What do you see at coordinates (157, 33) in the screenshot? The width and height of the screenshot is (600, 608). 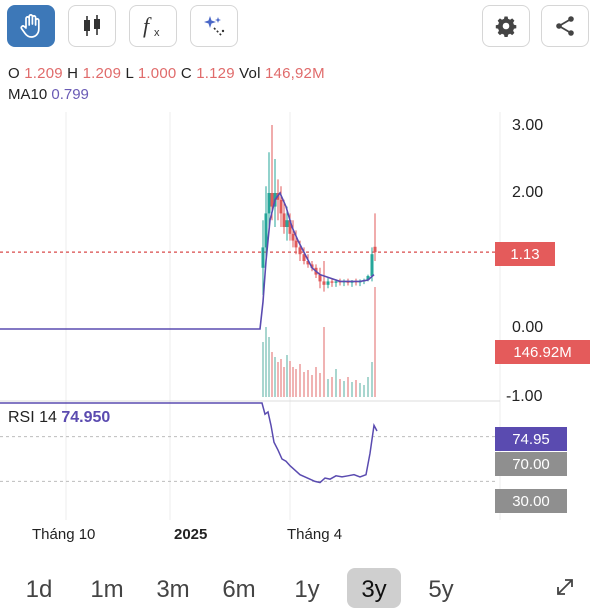 I see `svg-text: x` at bounding box center [157, 33].